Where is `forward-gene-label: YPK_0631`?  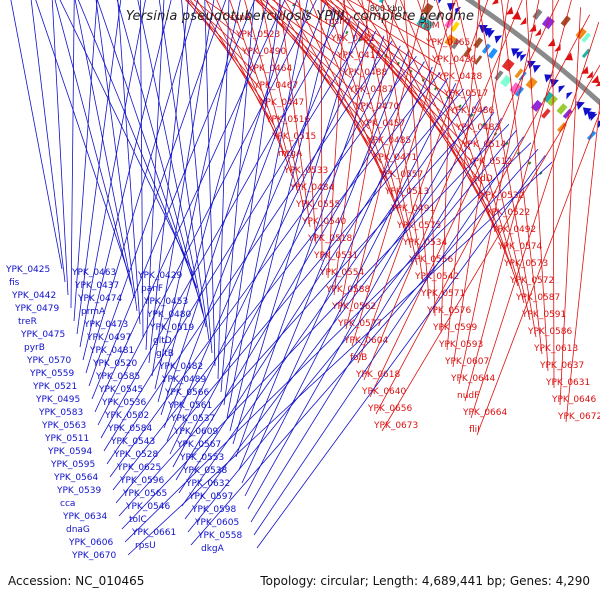 forward-gene-label: YPK_0631 is located at coordinates (567, 383).